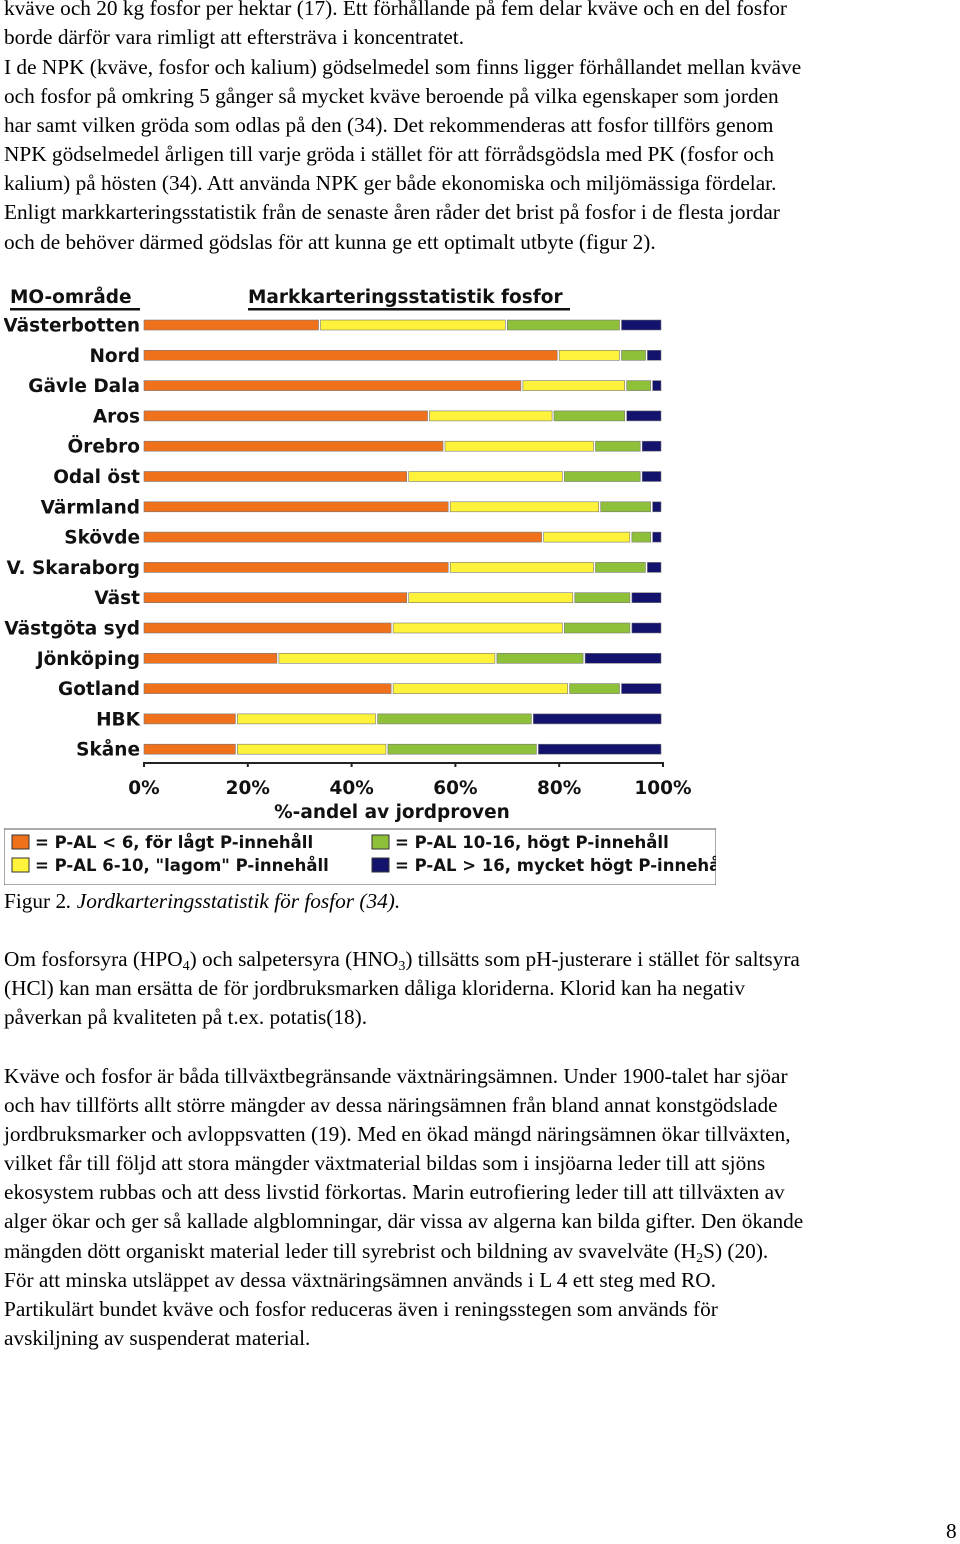  What do you see at coordinates (174, 842) in the screenshot?
I see `legend-label: = P-AL < 6, för lågt P-innehåll` at bounding box center [174, 842].